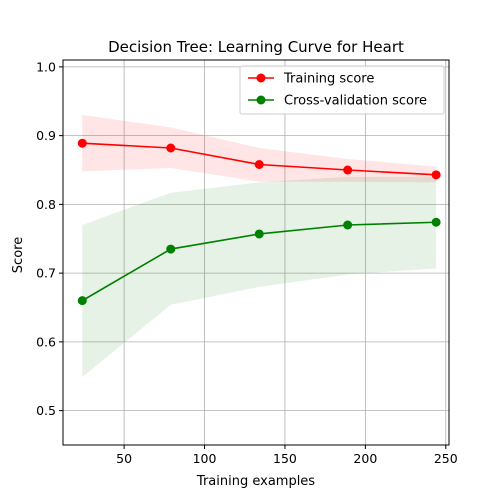 The width and height of the screenshot is (500, 500). I want to click on x-tick-label: 100, so click(205, 458).